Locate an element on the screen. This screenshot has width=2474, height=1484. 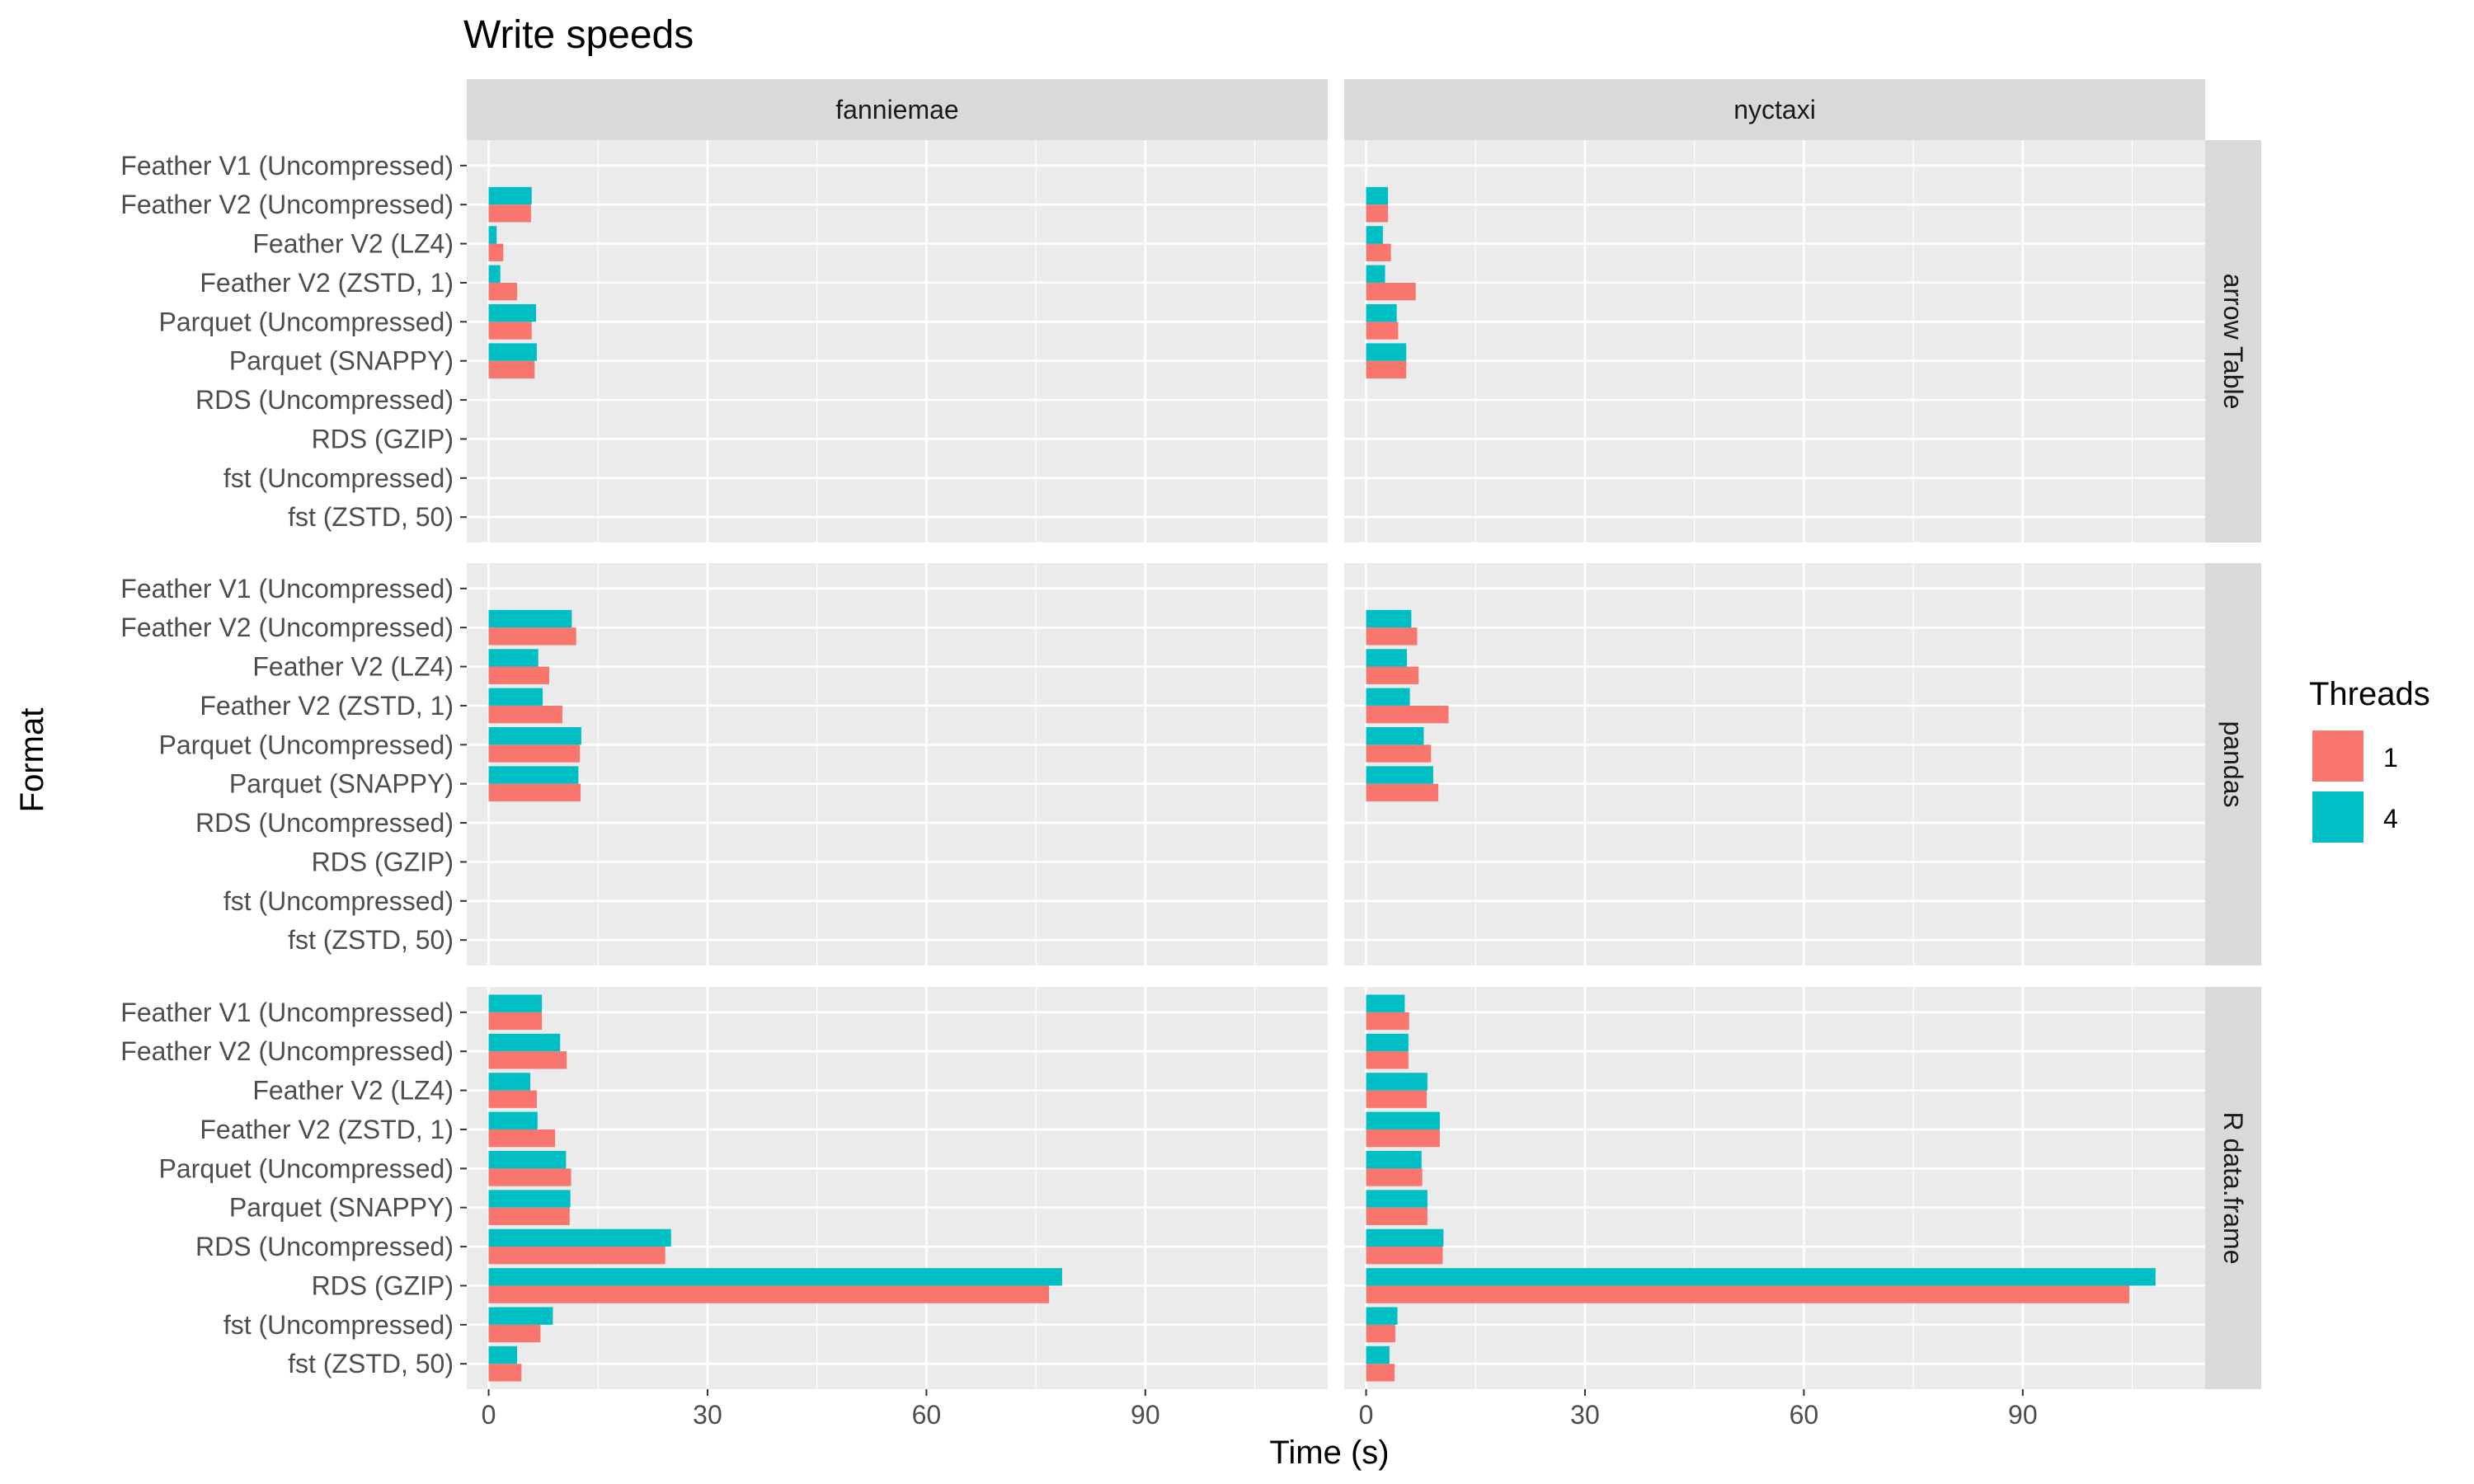
bar-r-data-frame-fanniemae-threads-4-fst-uncompressed is located at coordinates (520, 1316).